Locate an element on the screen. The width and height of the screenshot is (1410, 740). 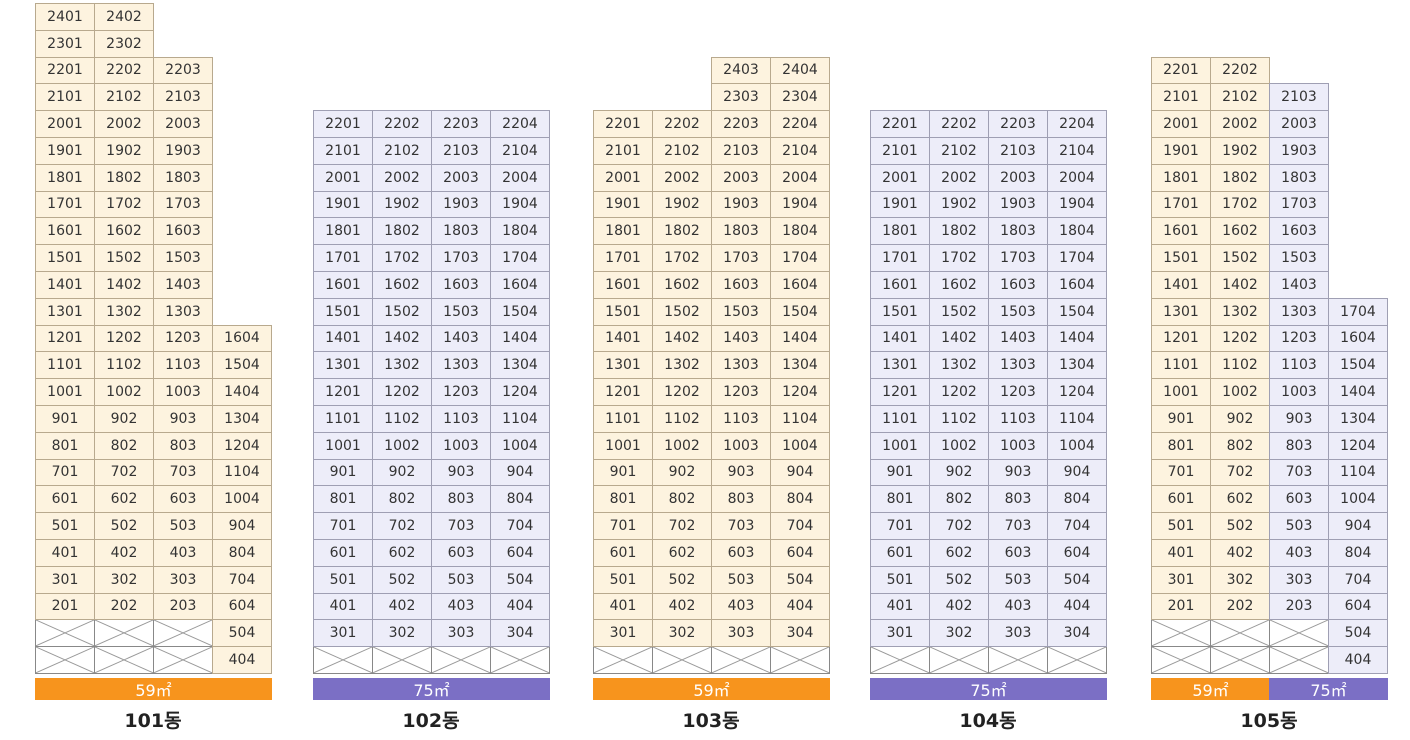
unit-cell: 601 is located at coordinates (65, 499).